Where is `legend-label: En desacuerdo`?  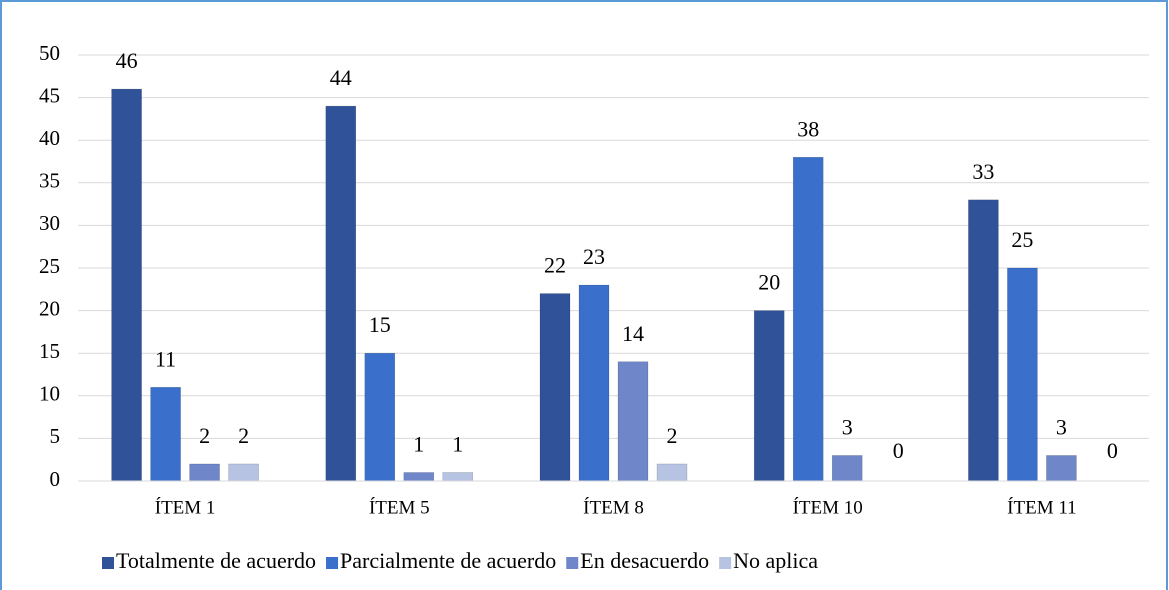
legend-label: En desacuerdo is located at coordinates (644, 560).